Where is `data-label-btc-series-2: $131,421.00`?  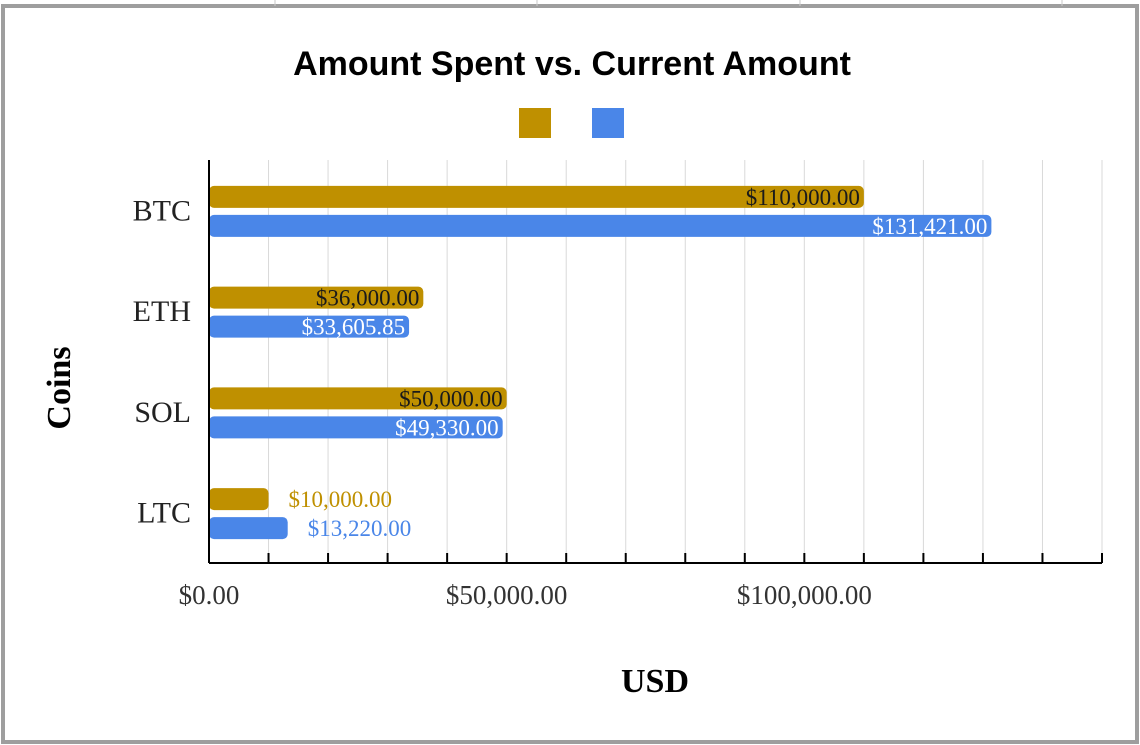
data-label-btc-series-2: $131,421.00 is located at coordinates (929, 226).